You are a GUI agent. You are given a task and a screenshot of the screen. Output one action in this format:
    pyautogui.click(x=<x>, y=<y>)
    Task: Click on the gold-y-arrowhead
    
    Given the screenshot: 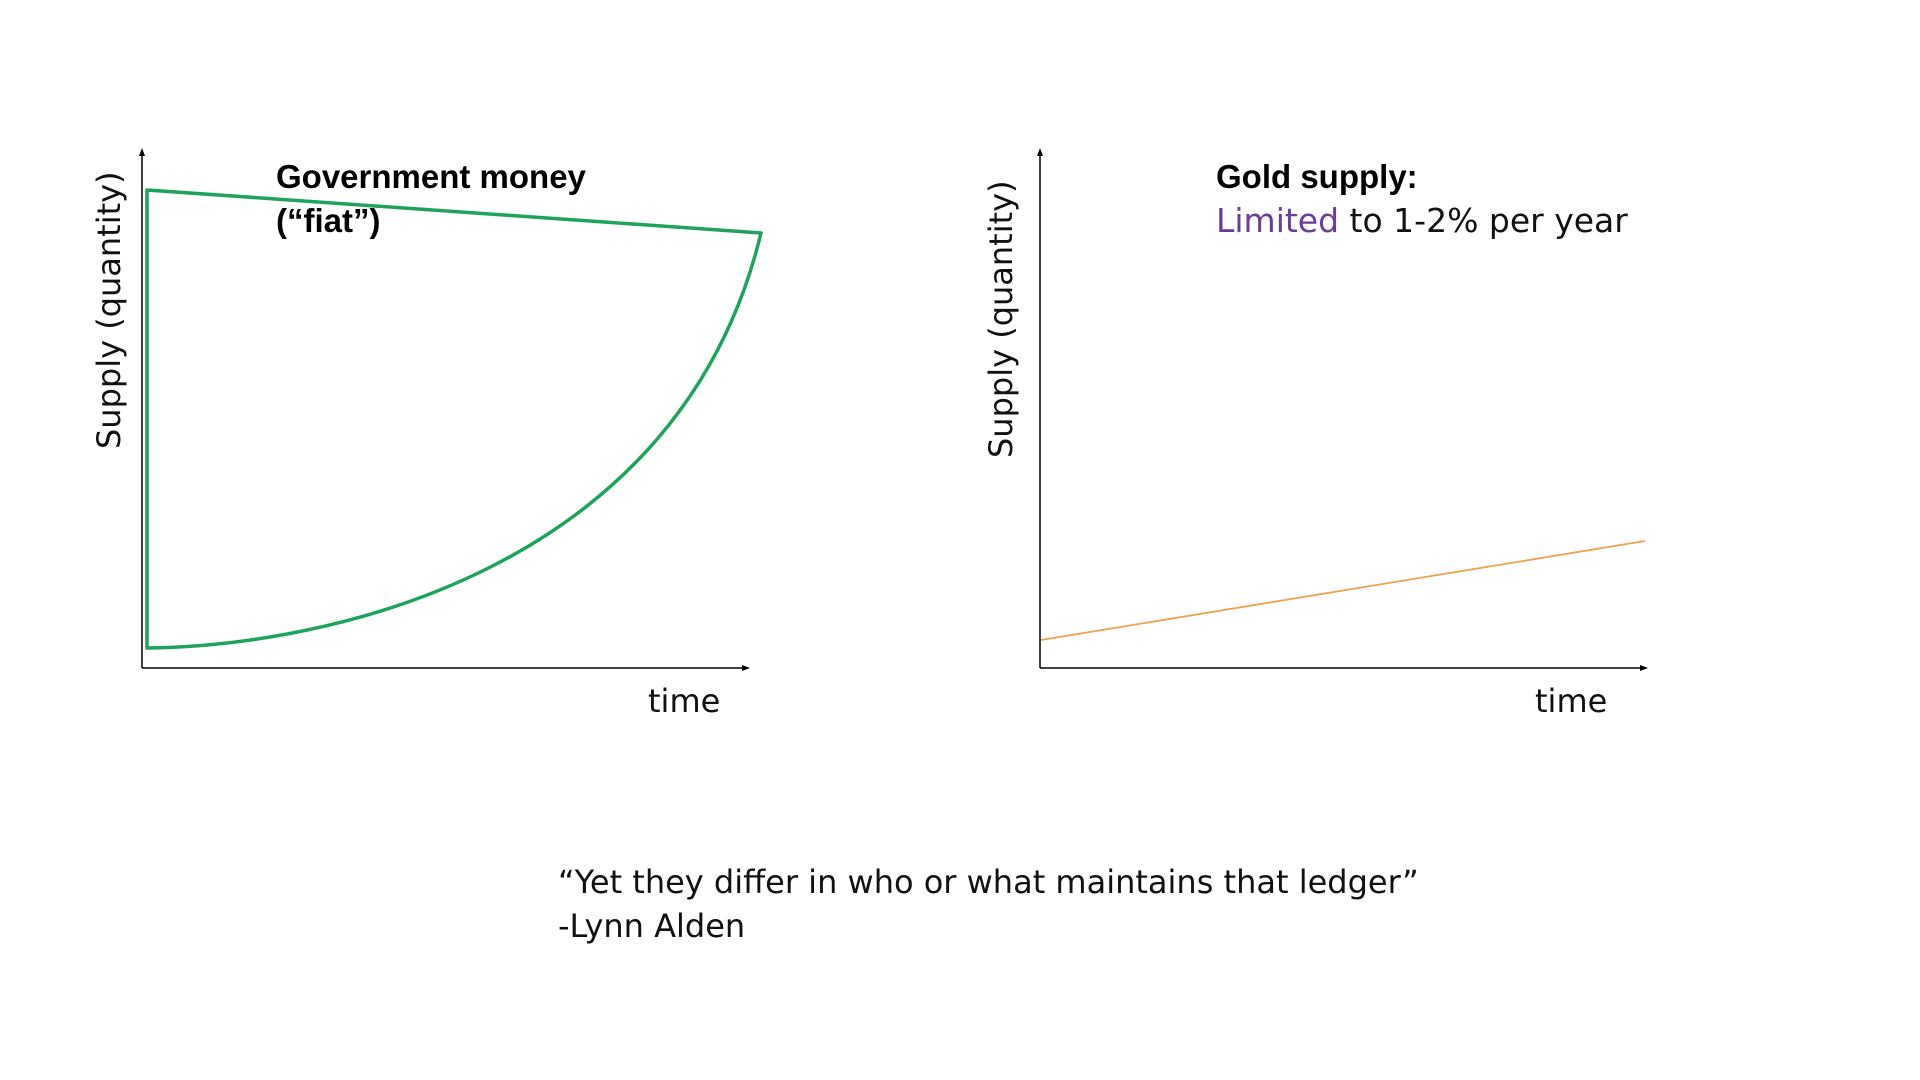 What is the action you would take?
    pyautogui.click(x=1040, y=152)
    